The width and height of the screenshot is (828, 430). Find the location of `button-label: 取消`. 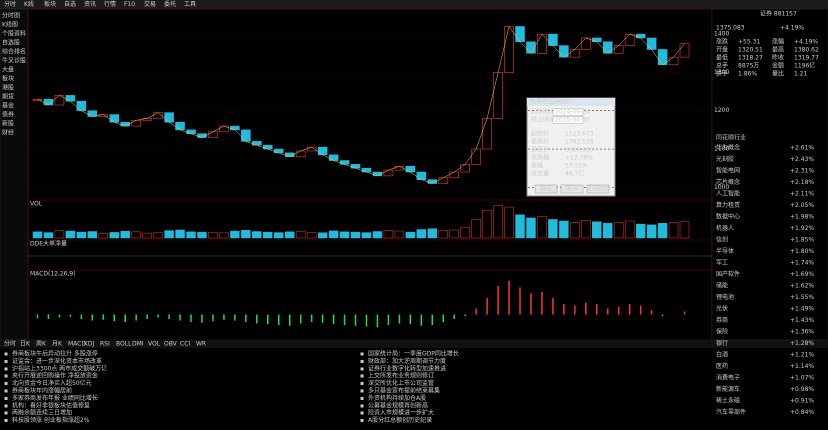

button-label: 取消 is located at coordinates (572, 189).